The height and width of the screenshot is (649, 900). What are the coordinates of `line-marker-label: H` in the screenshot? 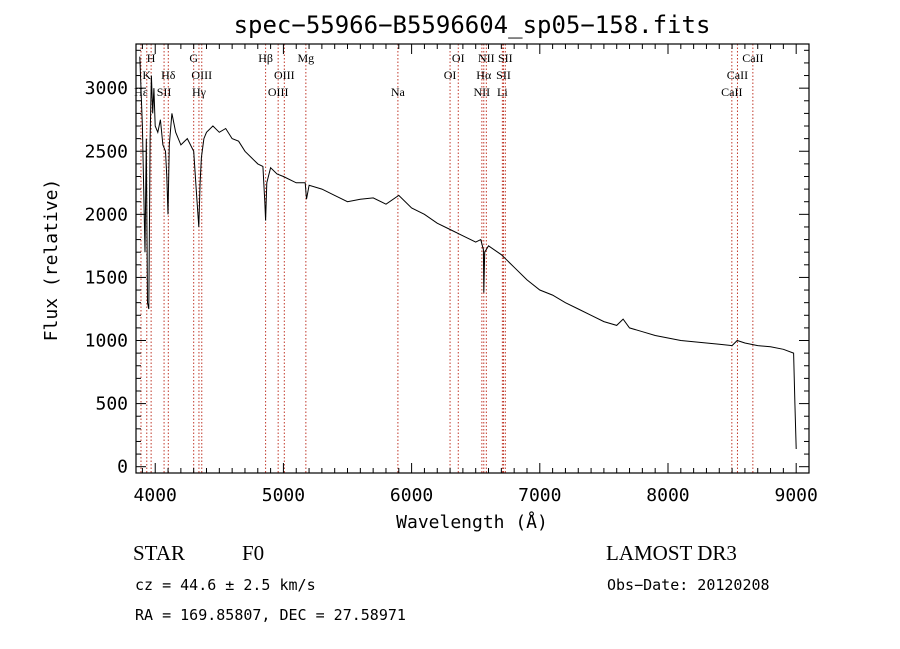 It's located at (151, 58).